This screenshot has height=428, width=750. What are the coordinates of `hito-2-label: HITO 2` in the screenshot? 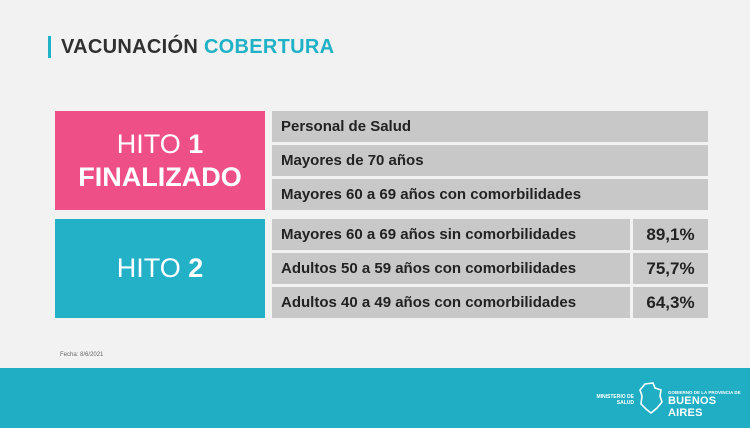 It's located at (160, 268).